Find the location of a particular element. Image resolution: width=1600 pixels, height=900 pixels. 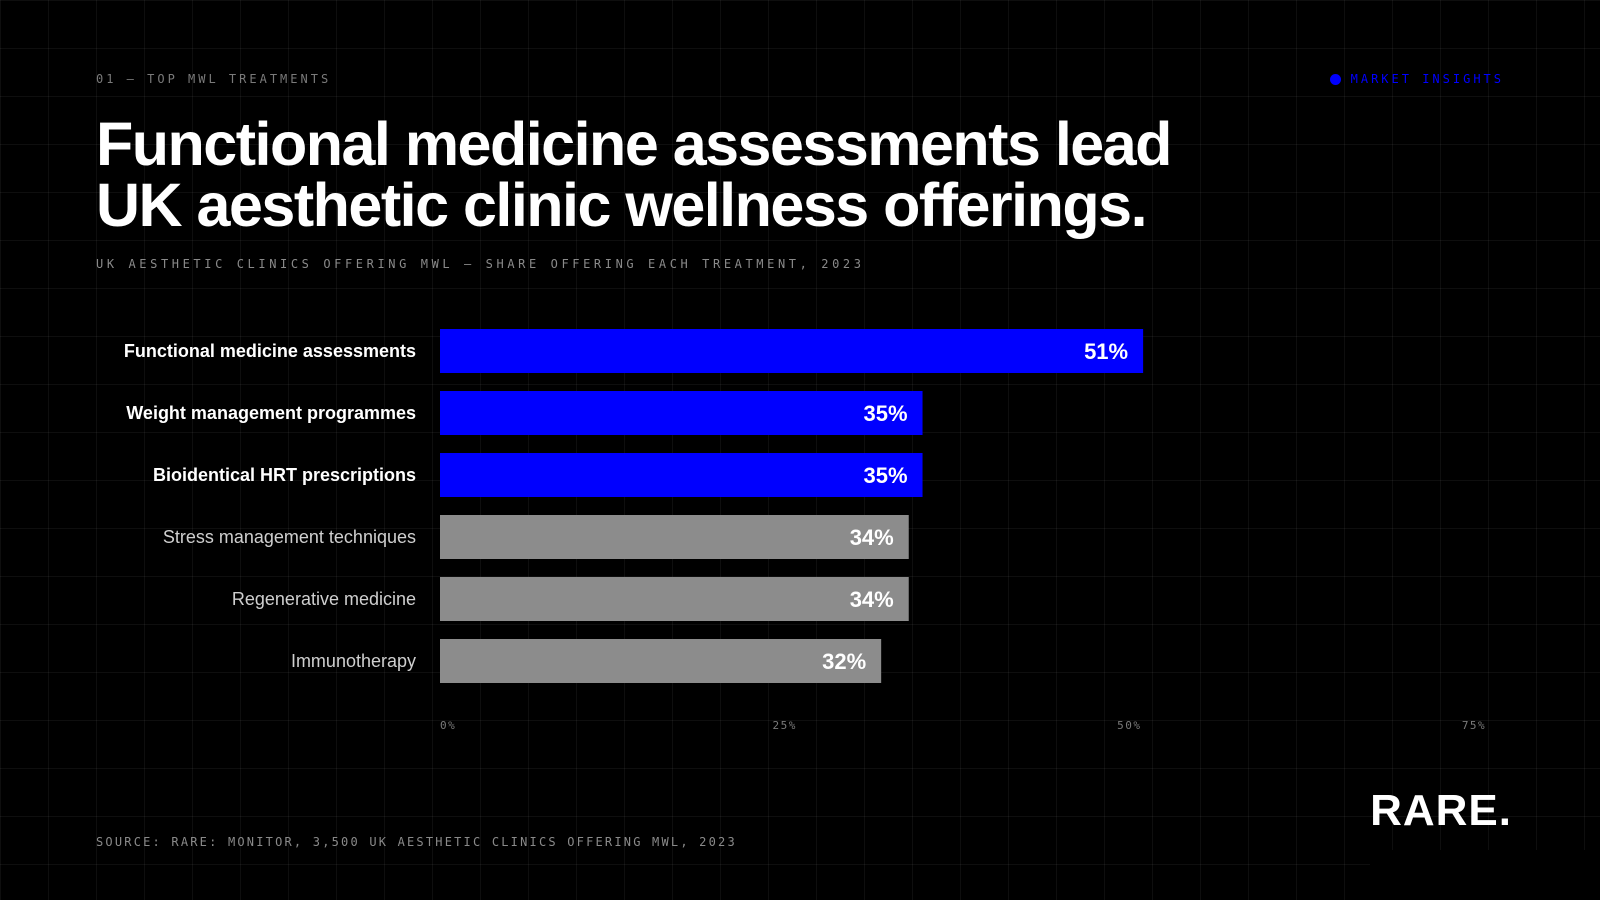

x-tick-label: 75% is located at coordinates (1474, 725).